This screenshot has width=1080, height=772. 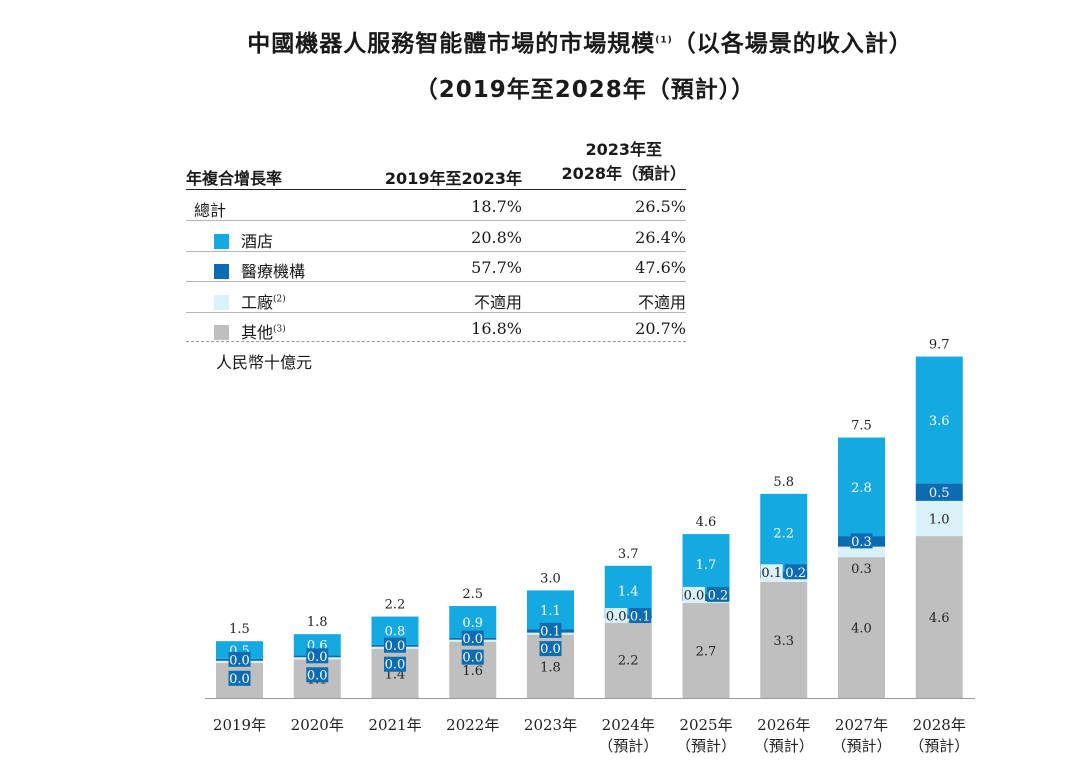 I want to click on x-tick-label: 2021年, so click(x=394, y=725).